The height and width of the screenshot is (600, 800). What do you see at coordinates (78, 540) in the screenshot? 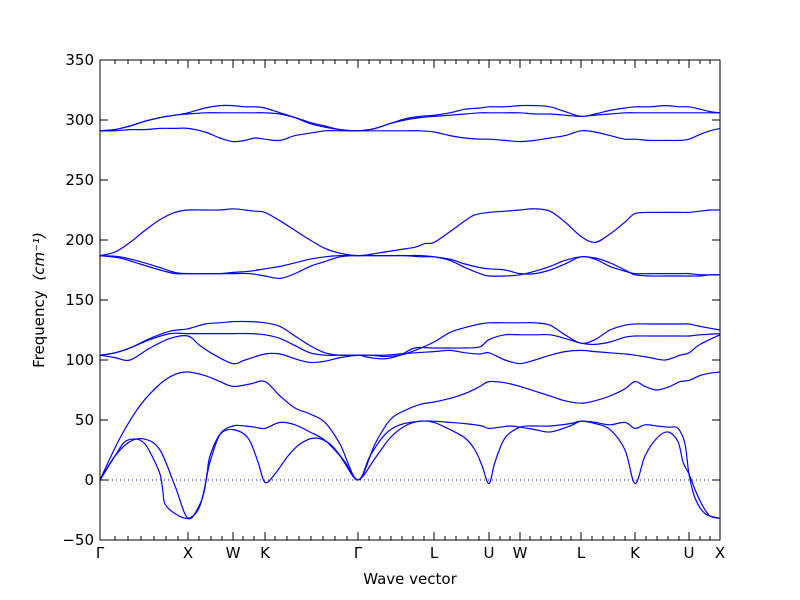
I see `y-tick-label: −50` at bounding box center [78, 540].